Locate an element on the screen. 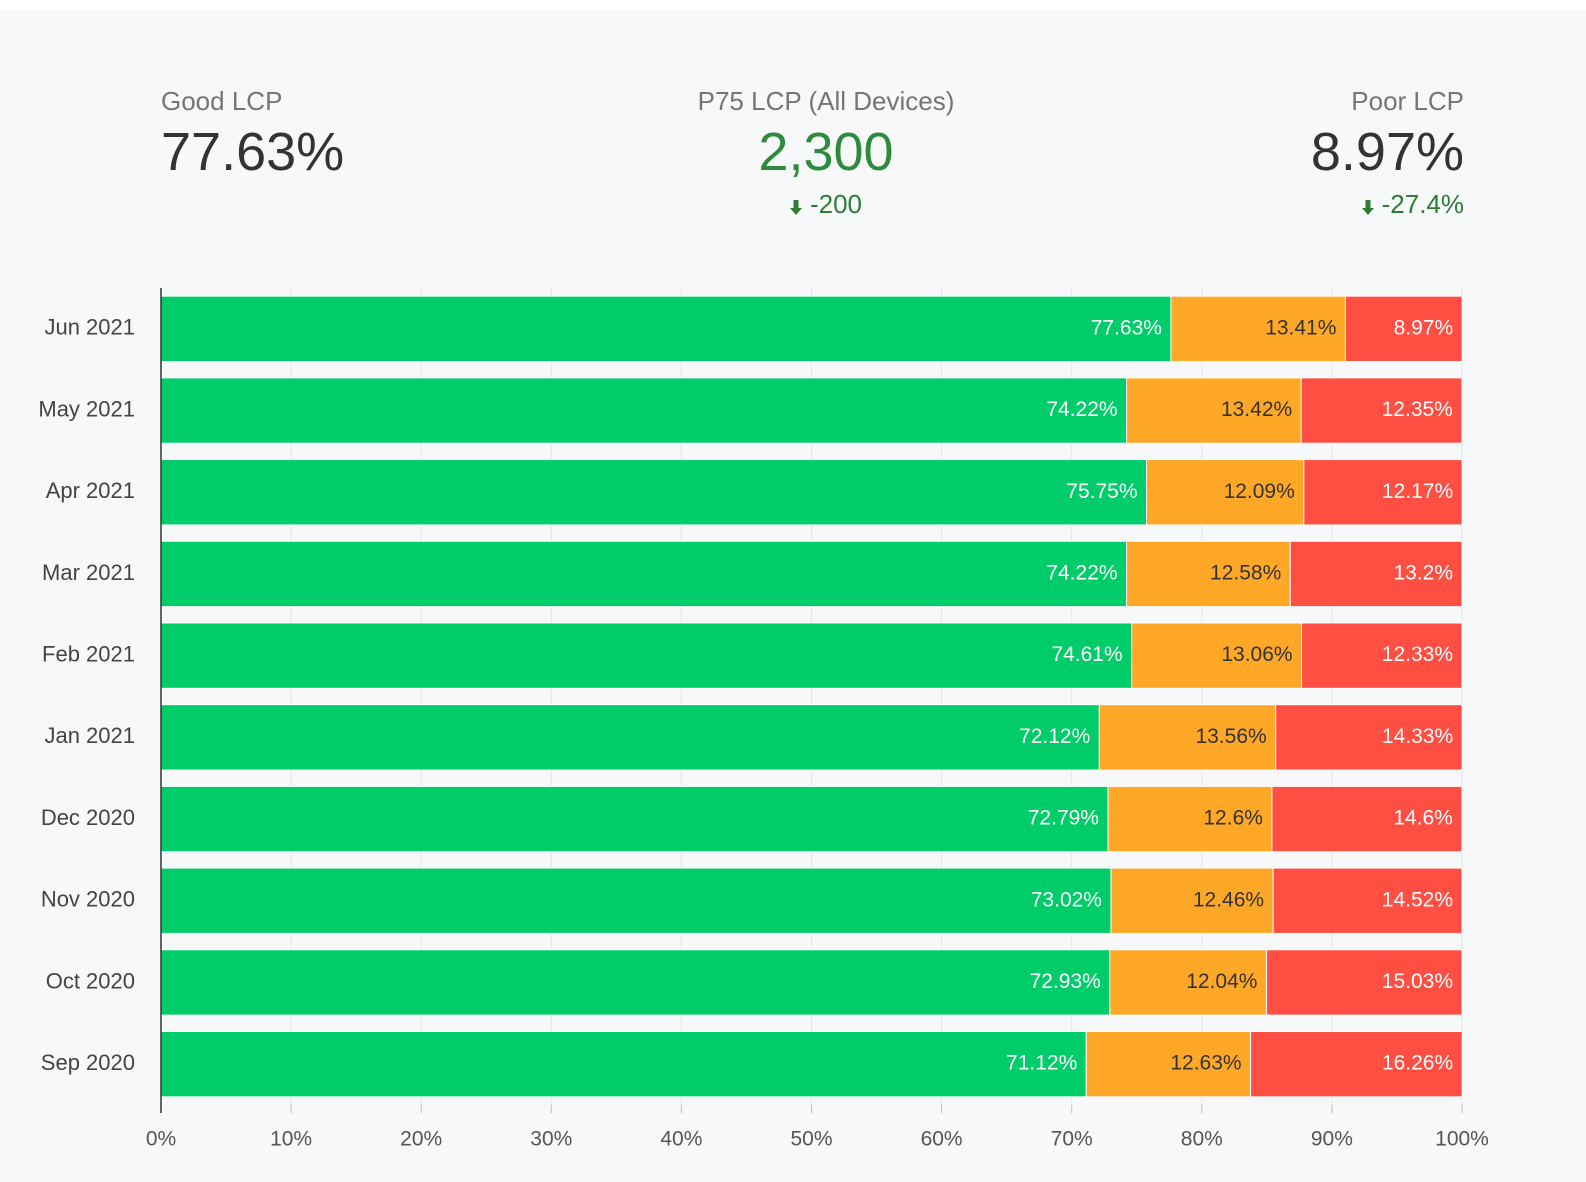 This screenshot has width=1586, height=1182. scorecard-label: Good LCP is located at coordinates (222, 101).